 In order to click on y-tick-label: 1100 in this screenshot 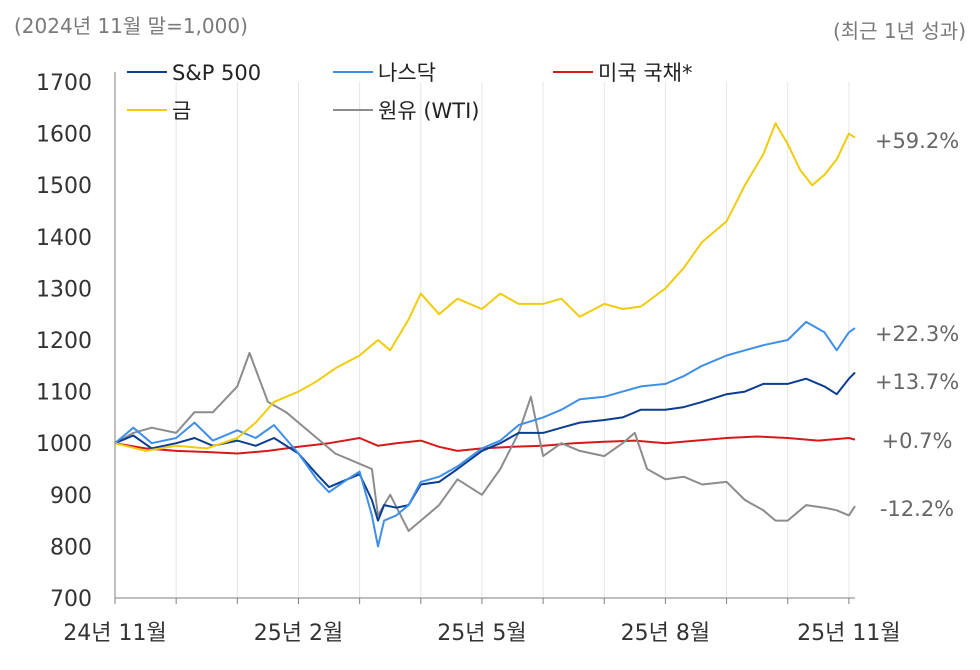, I will do `click(64, 393)`.